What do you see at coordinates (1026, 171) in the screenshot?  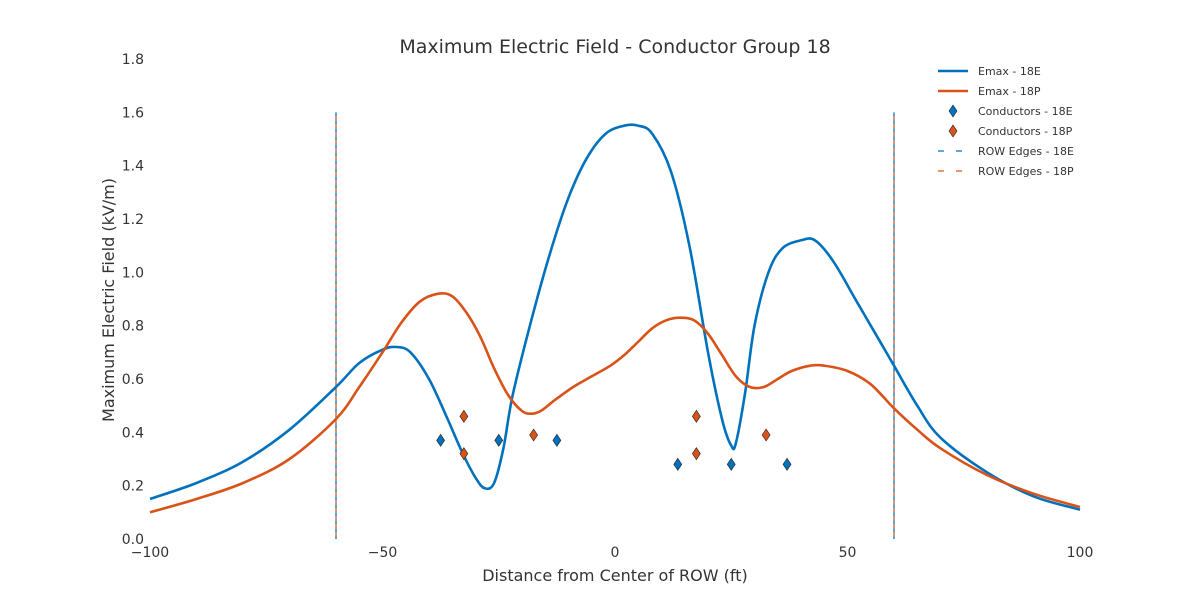 I see `legend-label: ROW Edges - 18P` at bounding box center [1026, 171].